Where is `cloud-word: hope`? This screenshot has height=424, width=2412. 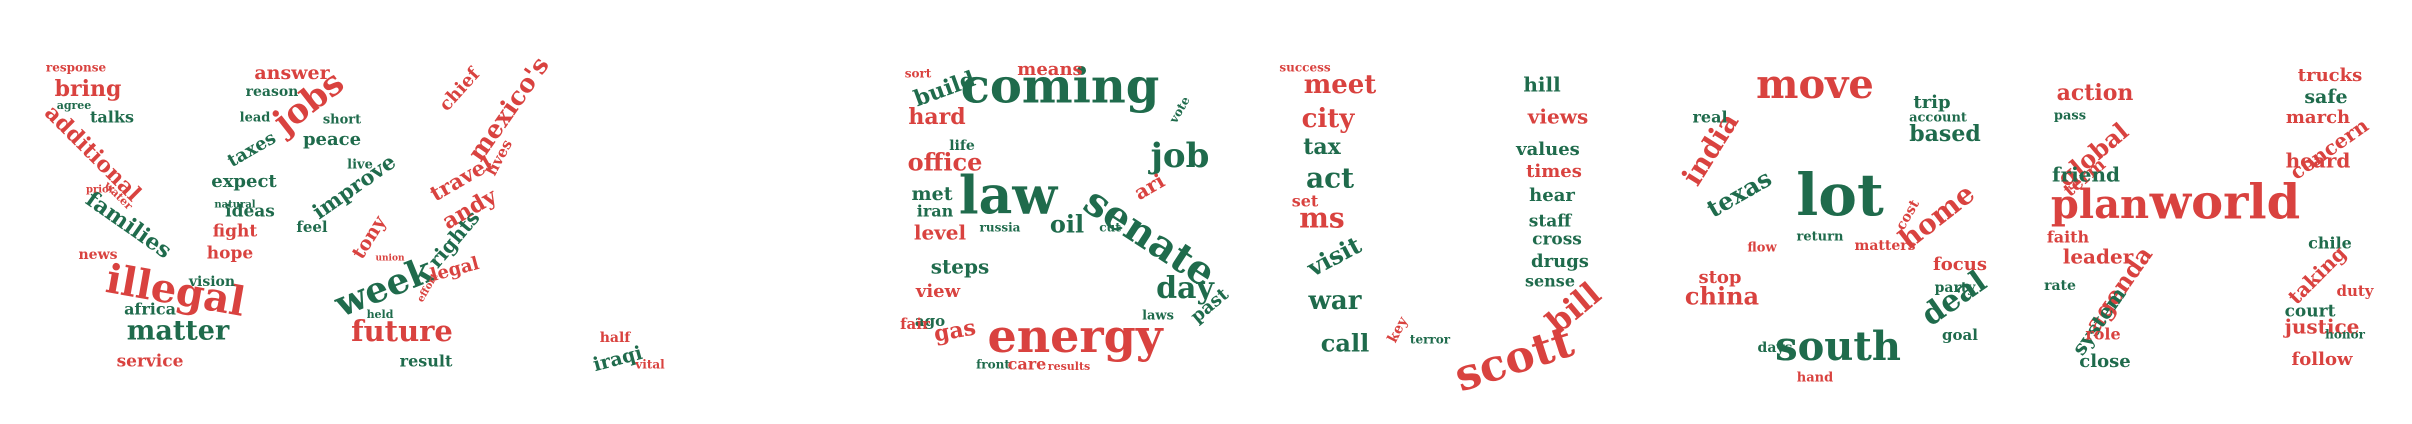
cloud-word: hope is located at coordinates (230, 254).